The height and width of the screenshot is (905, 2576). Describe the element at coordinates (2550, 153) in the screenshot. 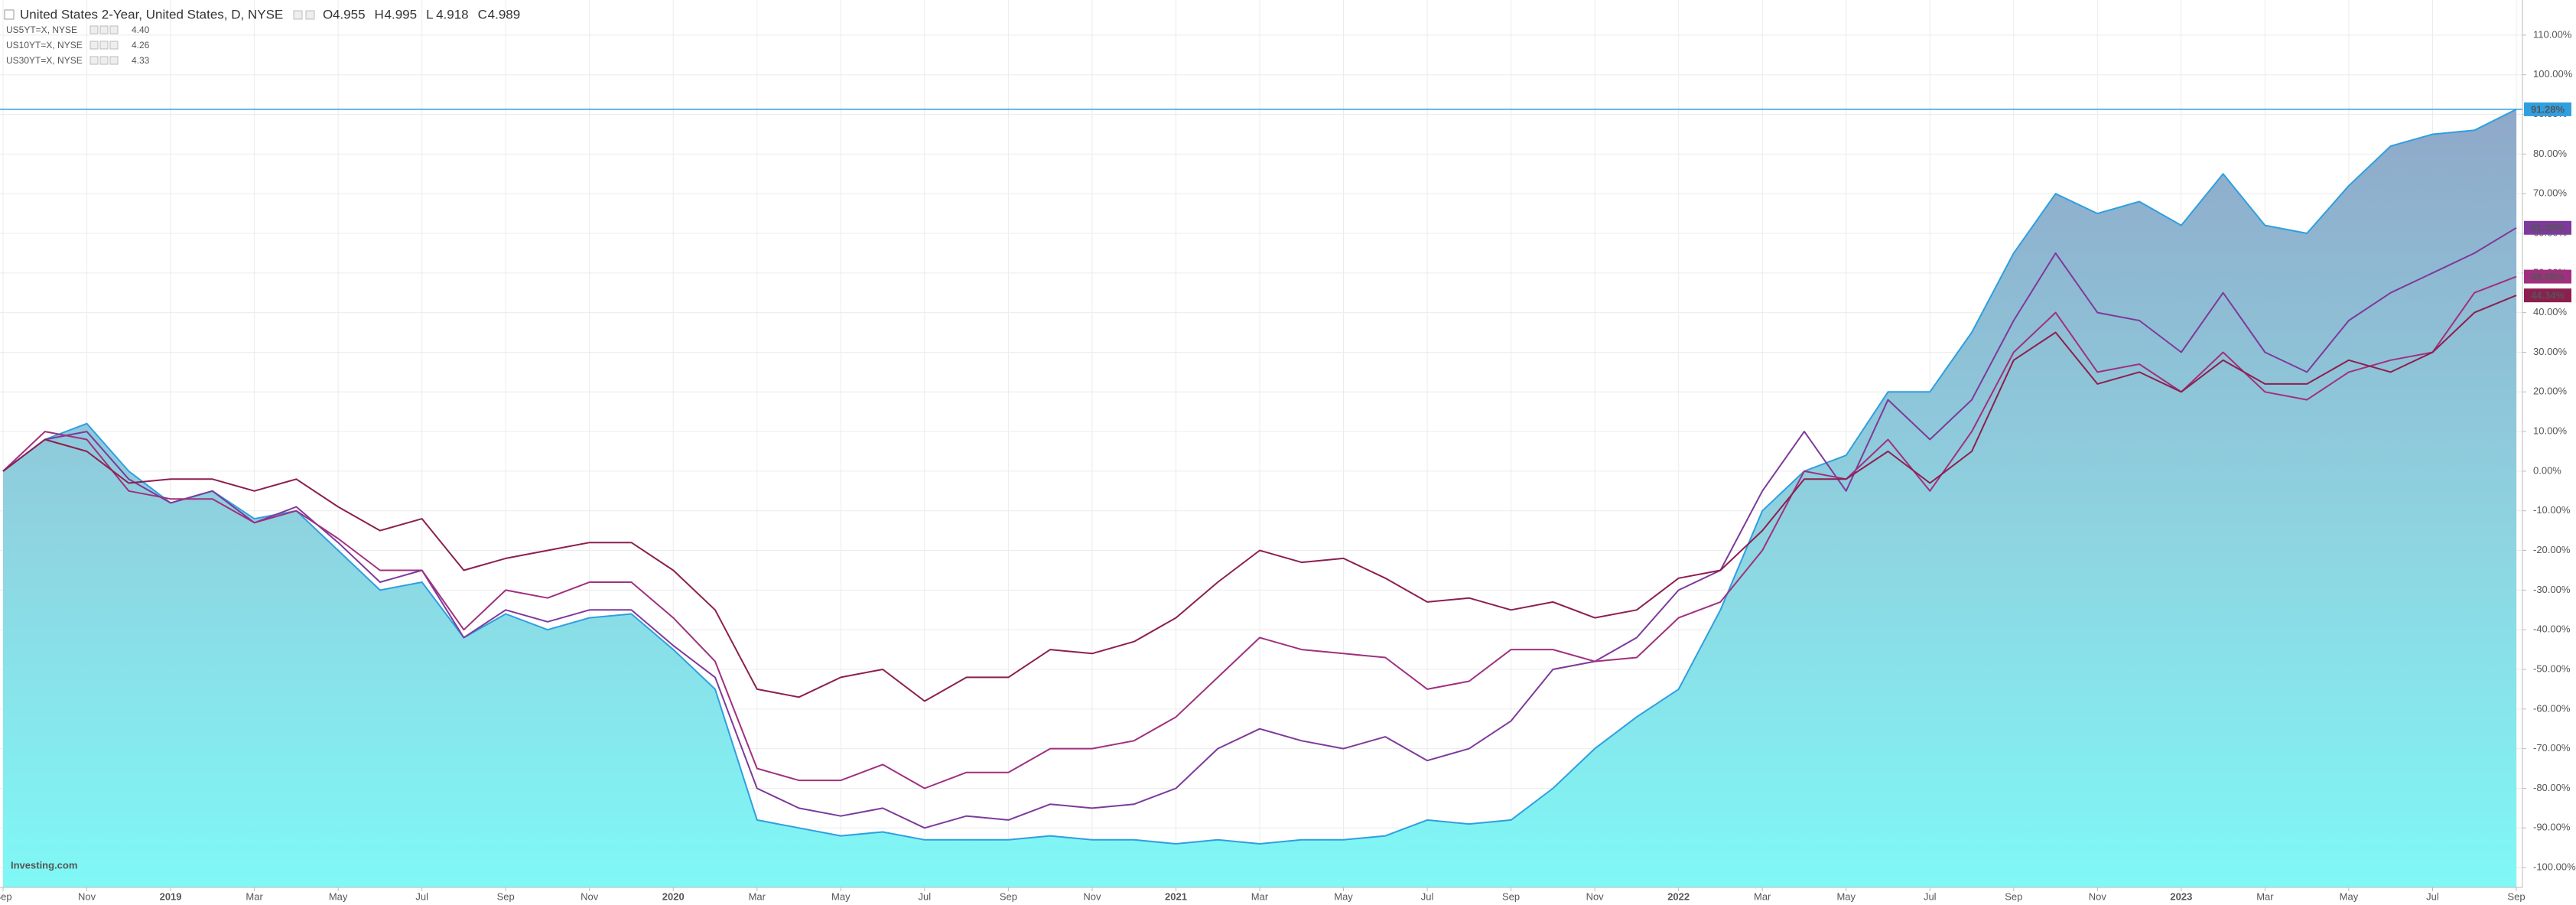

I see `y-tick-label: 80.00%` at that location.